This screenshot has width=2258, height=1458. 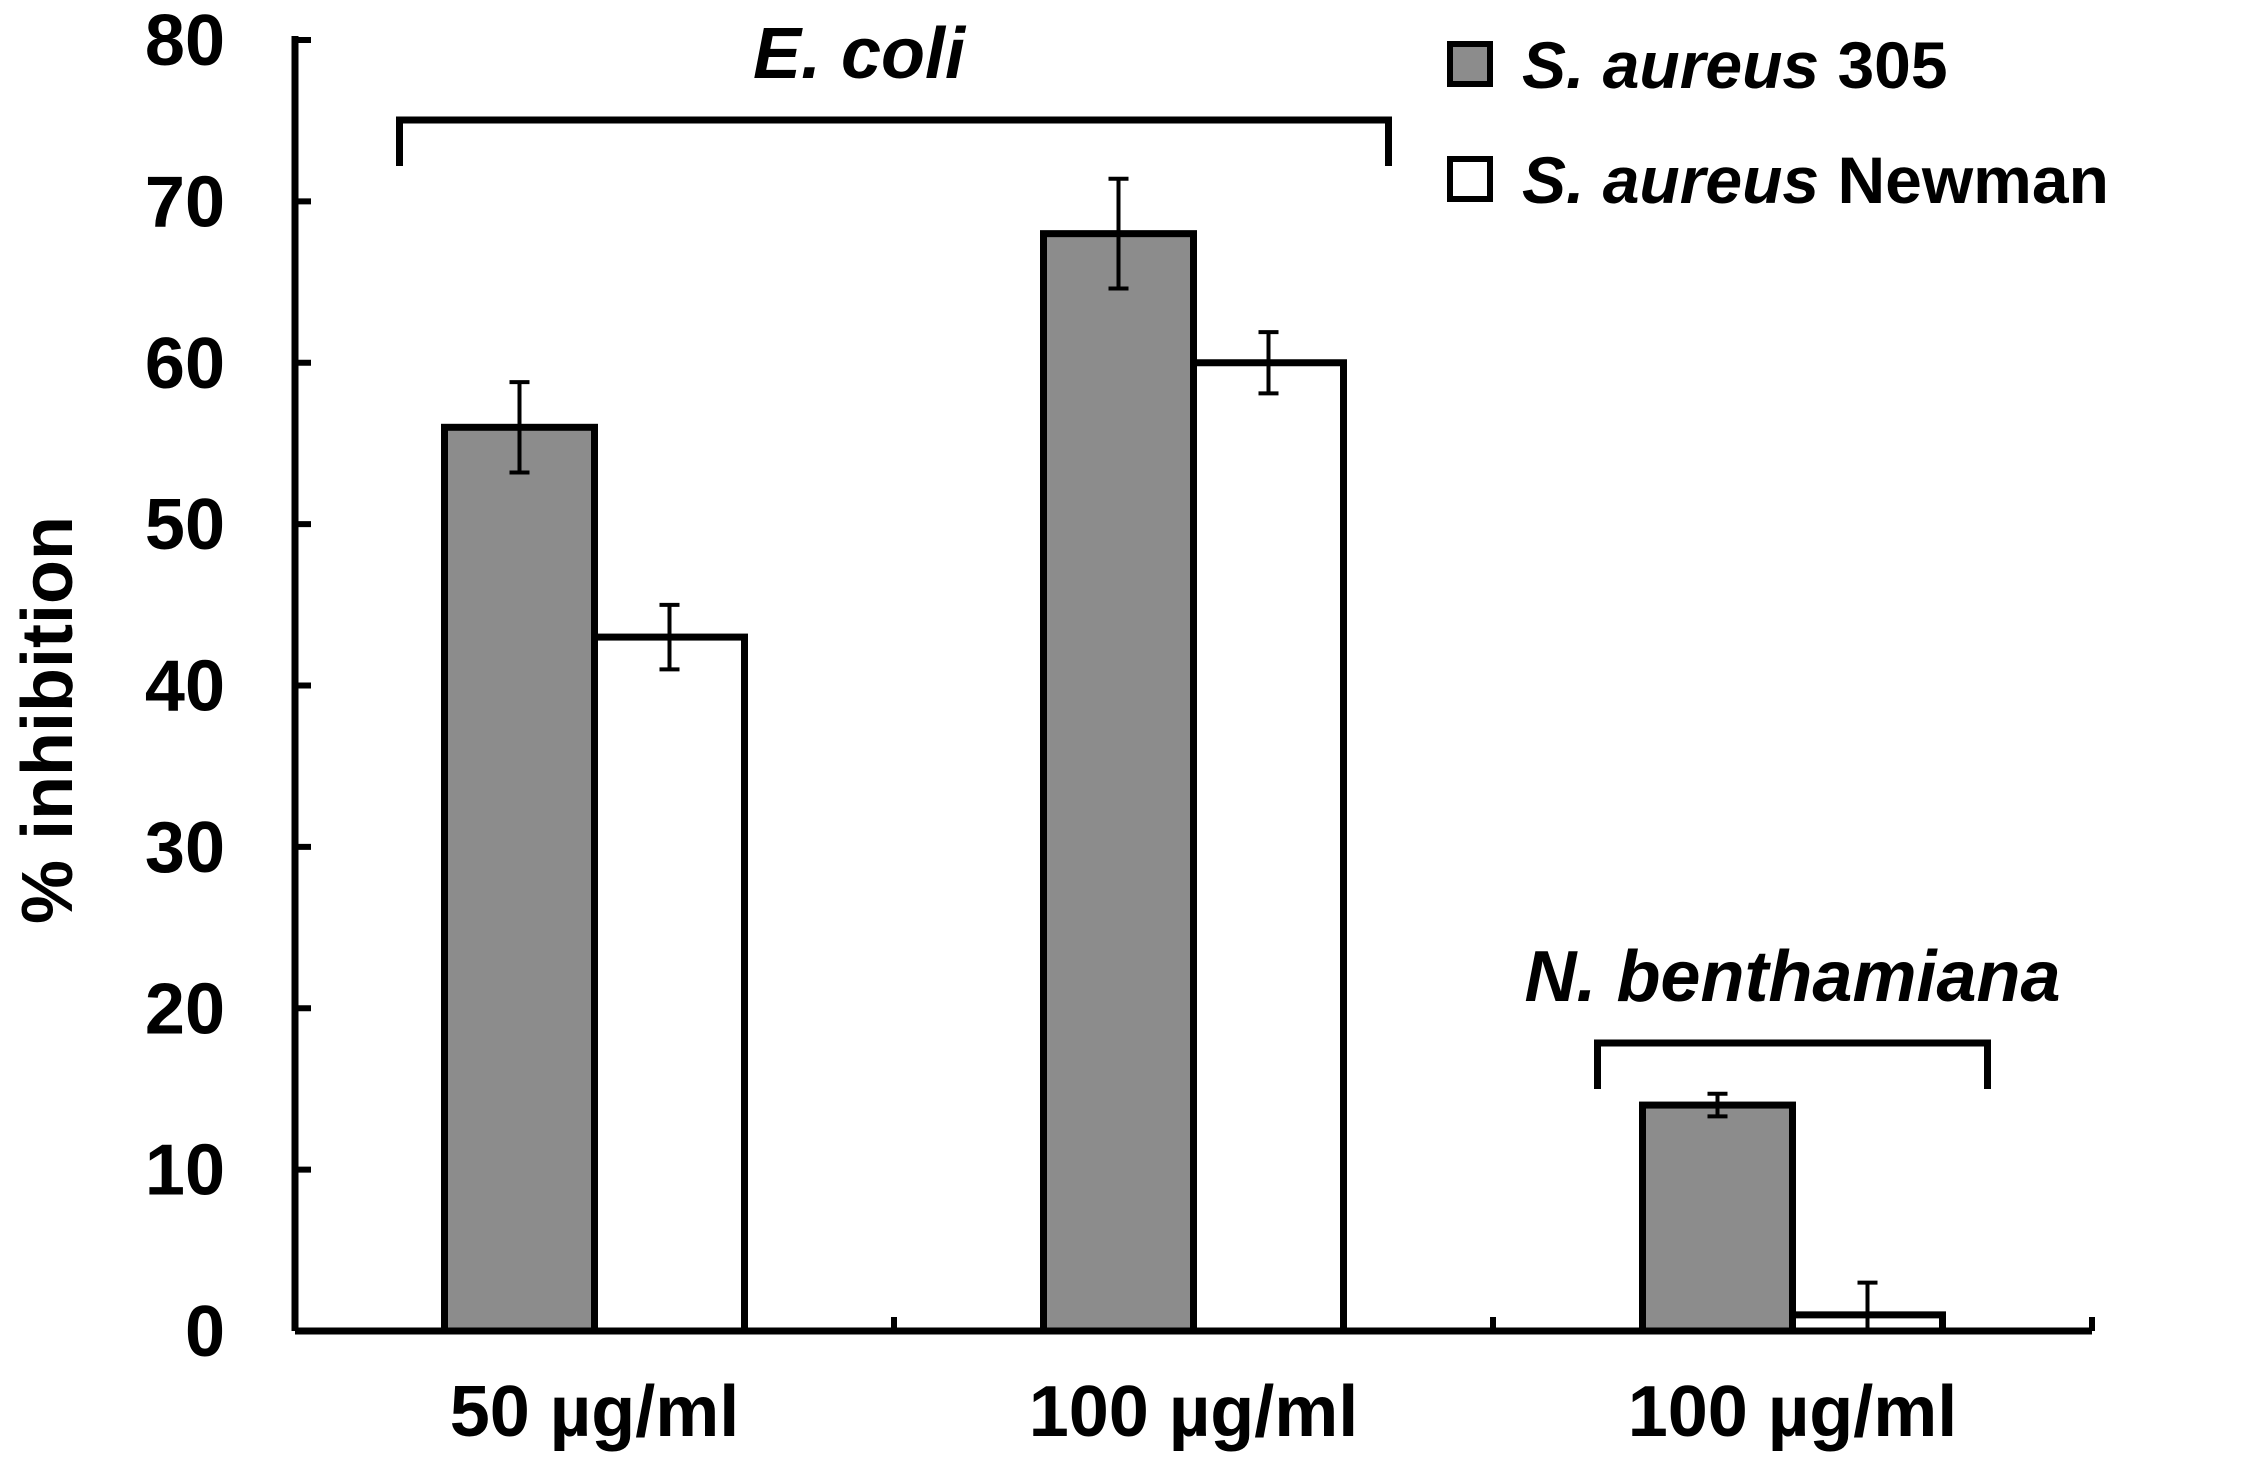 I want to click on y-tick-label: 70, so click(x=185, y=202).